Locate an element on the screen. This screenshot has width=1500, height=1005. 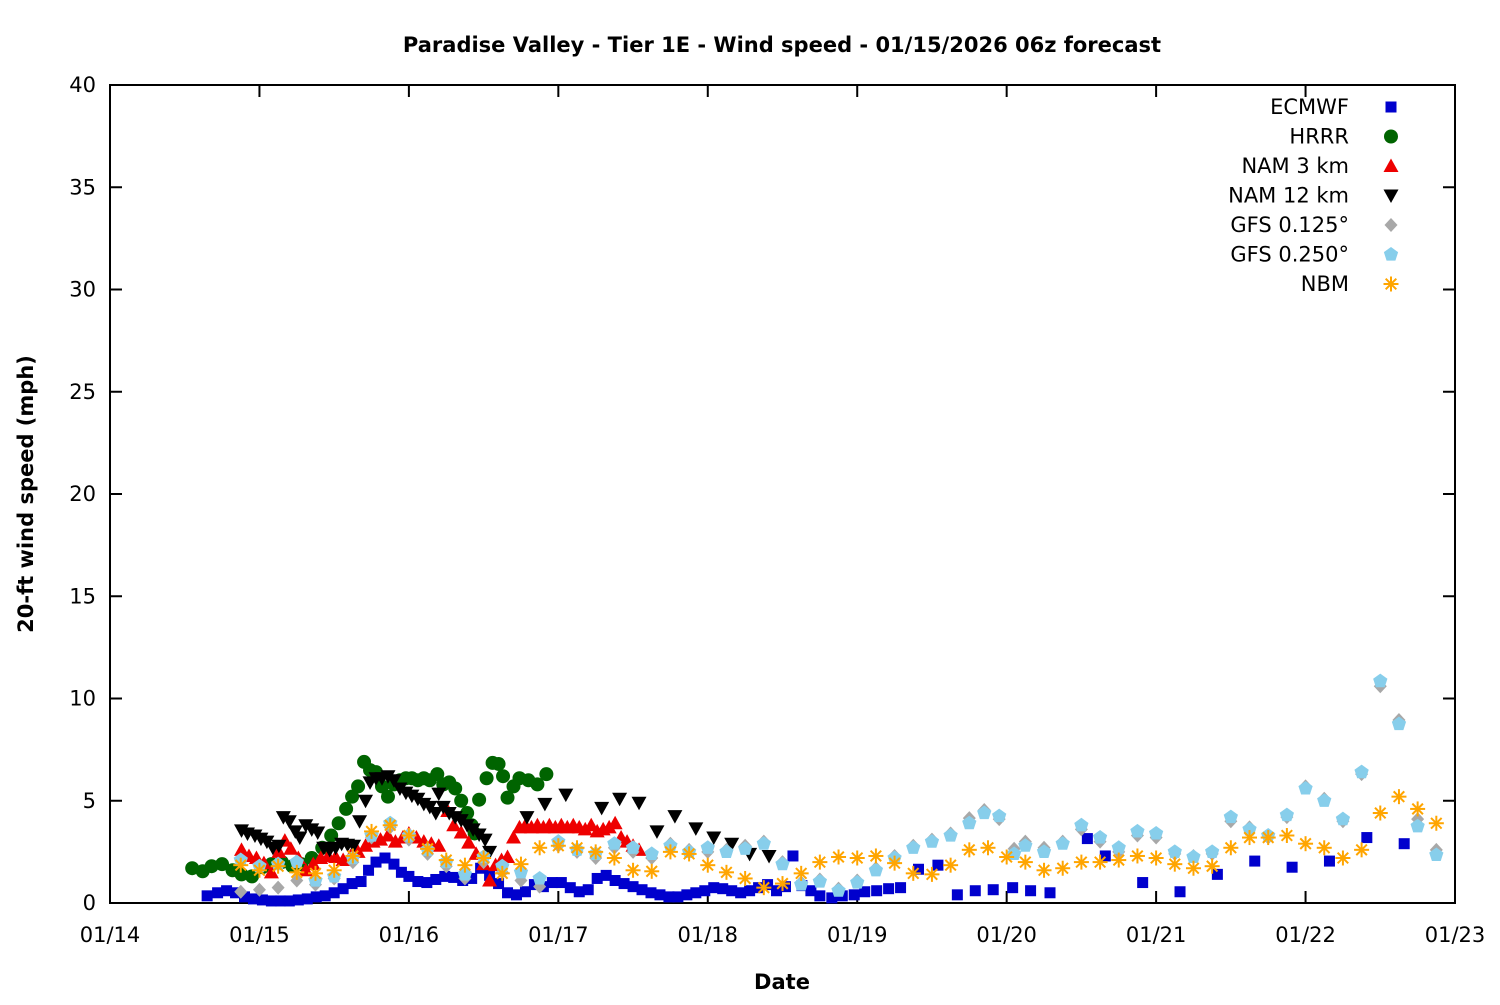
x-tick-label: 01/17 is located at coordinates (558, 935).